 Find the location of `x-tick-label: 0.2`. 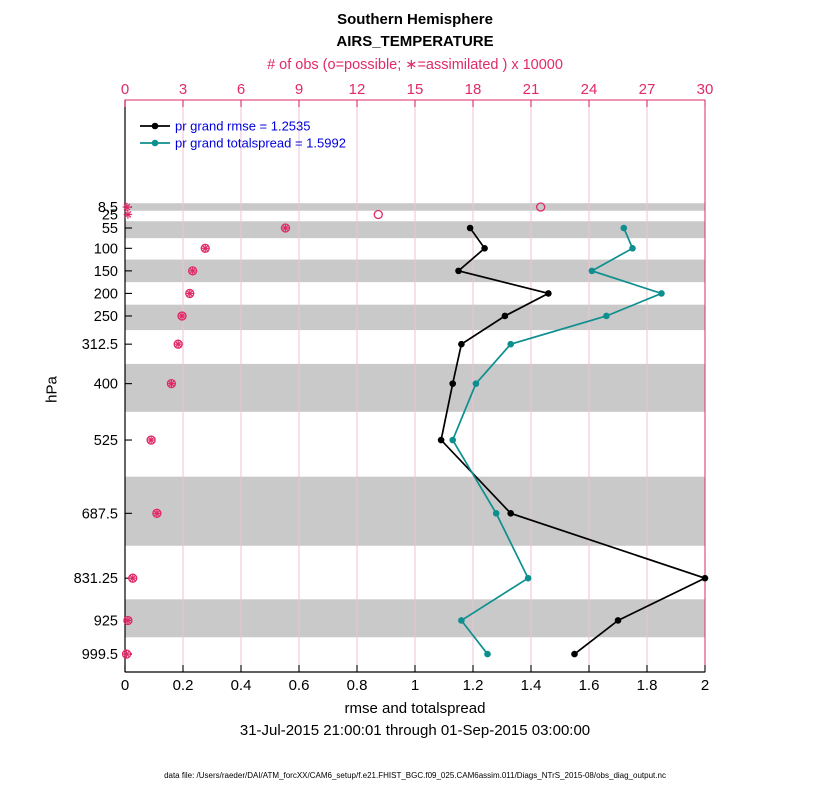

x-tick-label: 0.2 is located at coordinates (183, 685).